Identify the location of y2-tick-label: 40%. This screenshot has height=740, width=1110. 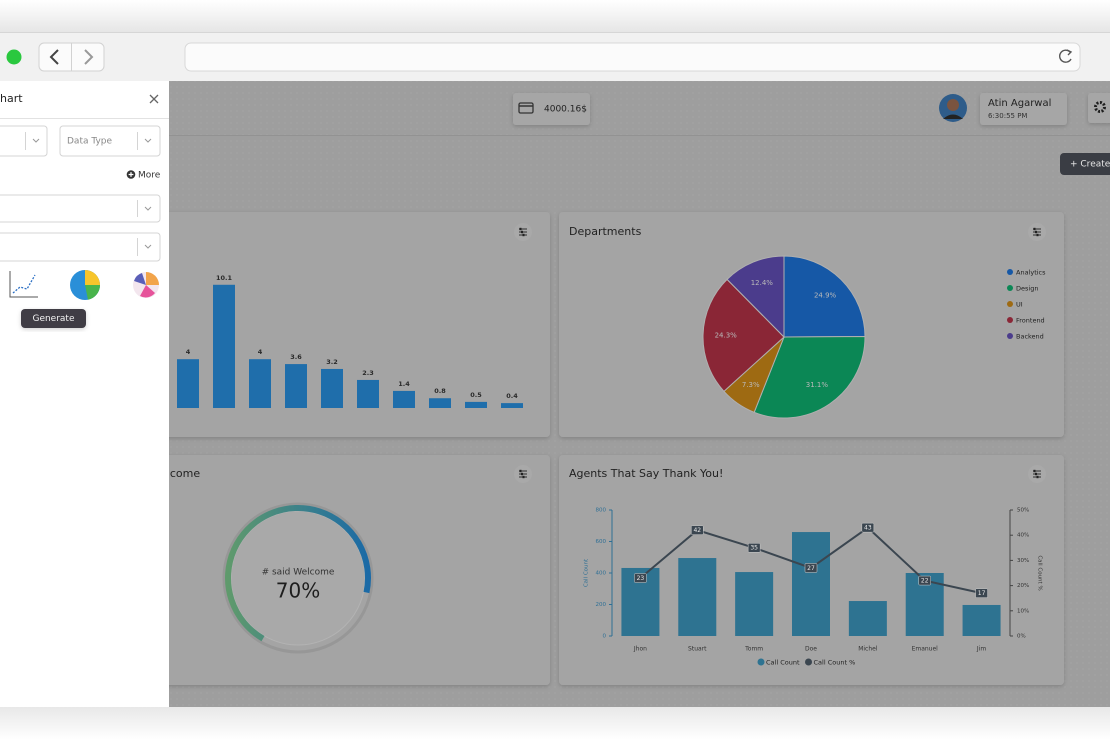
(1023, 536).